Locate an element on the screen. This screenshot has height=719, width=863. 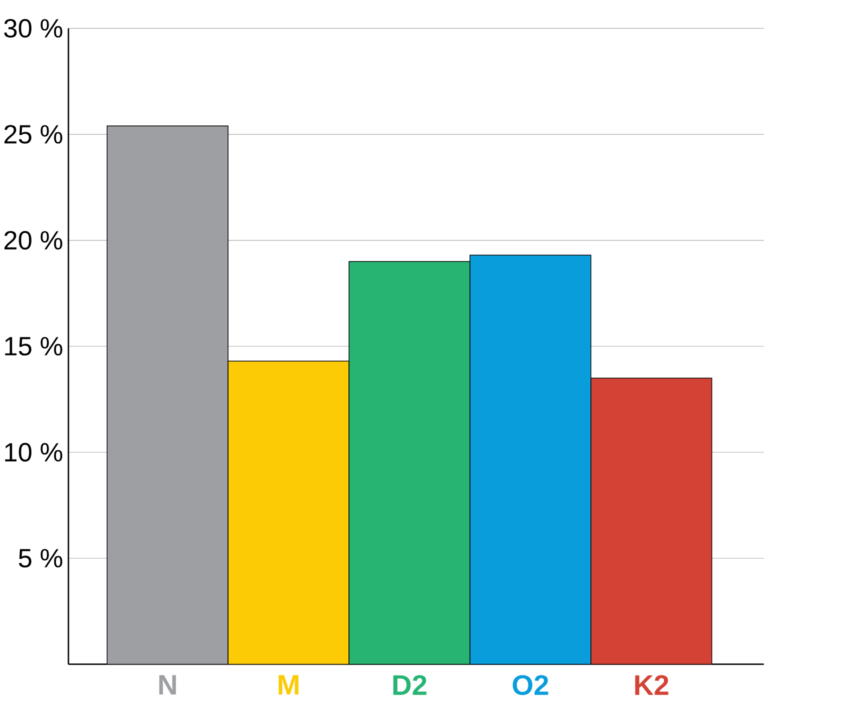
x-tick-label: K2 is located at coordinates (651, 685).